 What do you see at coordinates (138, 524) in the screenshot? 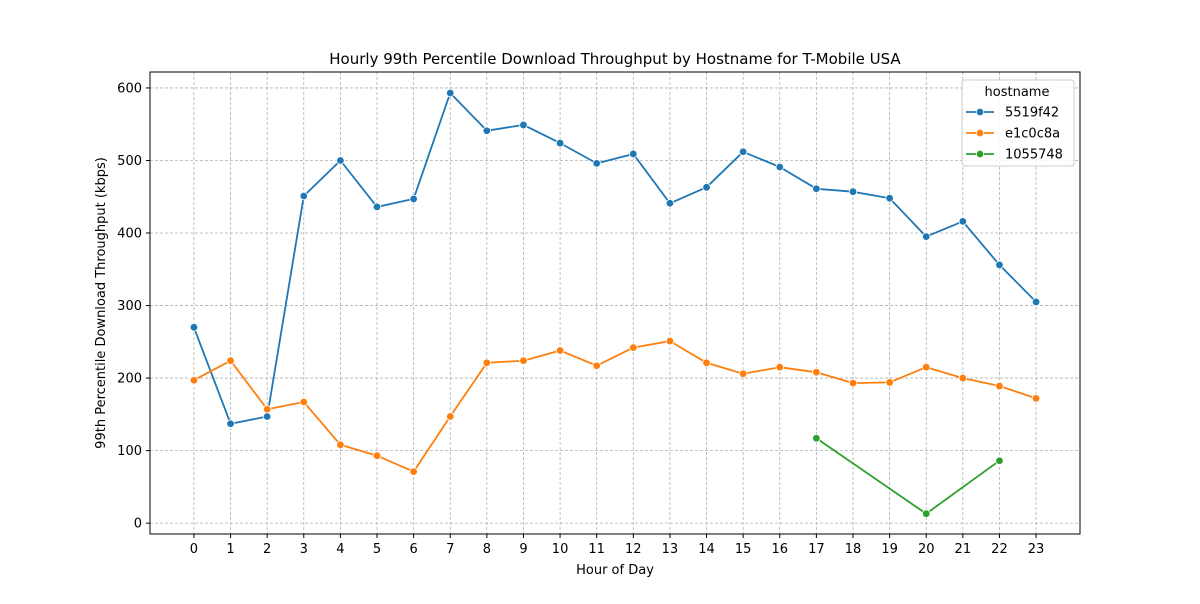
I see `y-tick-label: 0` at bounding box center [138, 524].